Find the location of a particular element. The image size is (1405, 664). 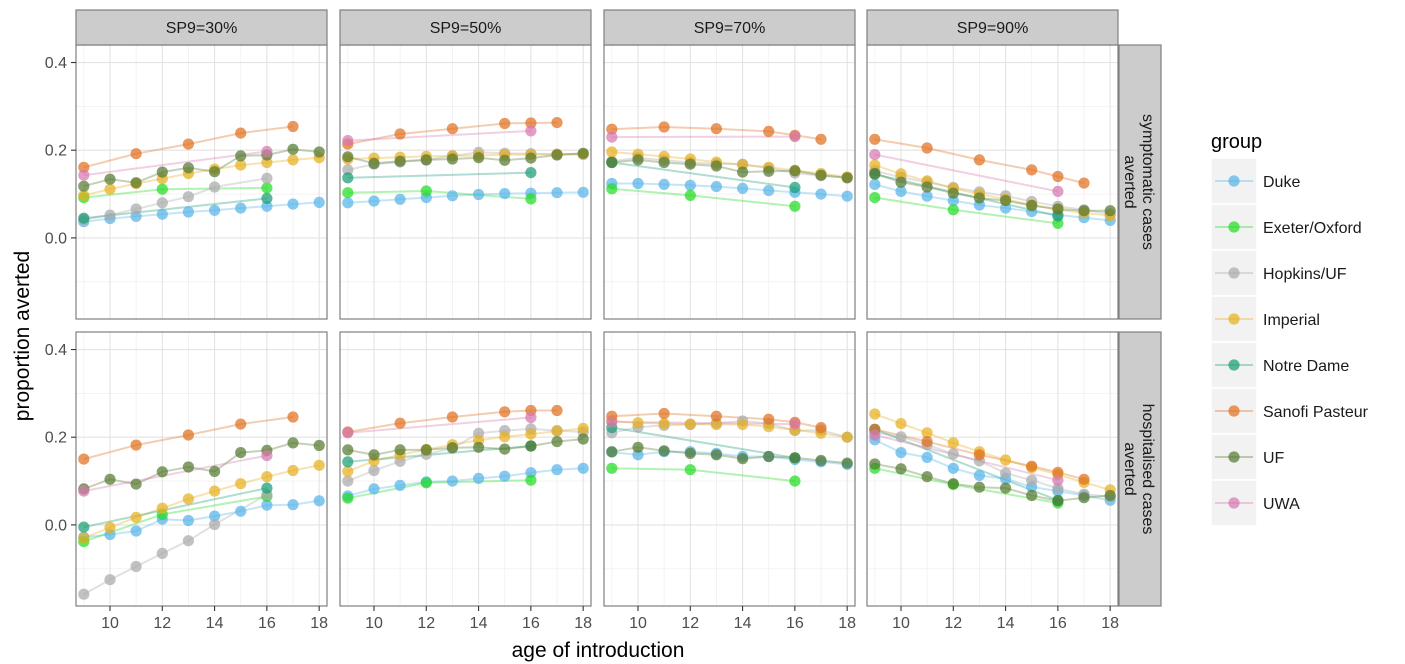

panel-r1-c4 is located at coordinates (992, 182).